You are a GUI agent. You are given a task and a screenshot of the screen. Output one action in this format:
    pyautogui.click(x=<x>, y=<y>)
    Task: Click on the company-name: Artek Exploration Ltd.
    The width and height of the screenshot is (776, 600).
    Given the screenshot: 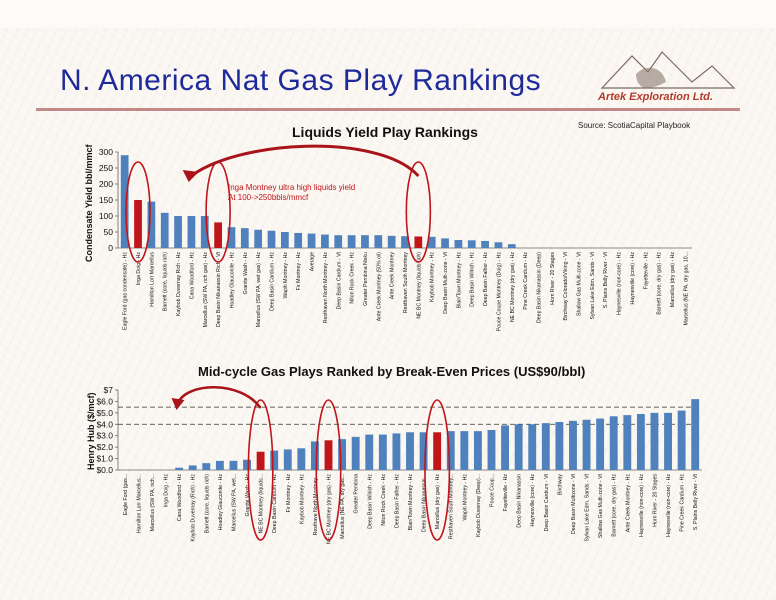 What is the action you would take?
    pyautogui.click(x=655, y=97)
    